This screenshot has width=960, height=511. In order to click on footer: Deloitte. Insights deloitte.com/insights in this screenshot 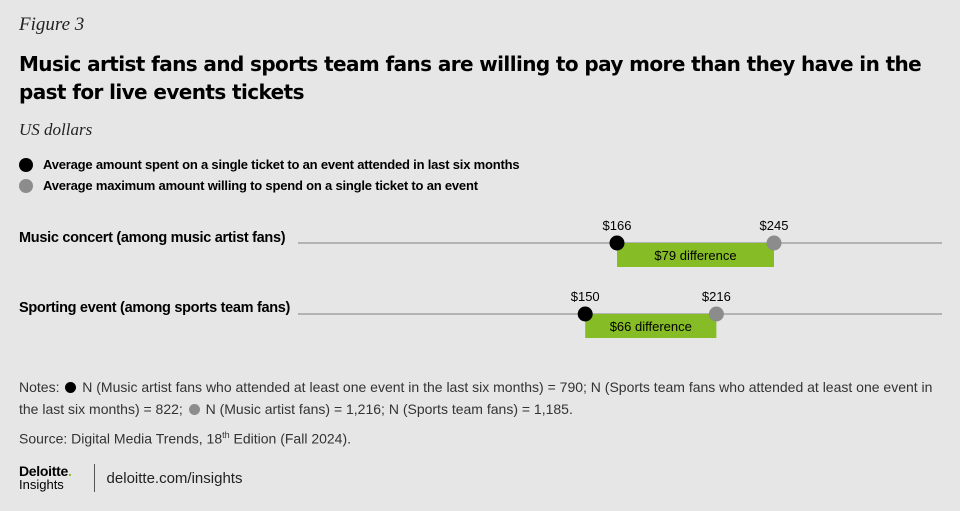, I will do `click(130, 478)`.